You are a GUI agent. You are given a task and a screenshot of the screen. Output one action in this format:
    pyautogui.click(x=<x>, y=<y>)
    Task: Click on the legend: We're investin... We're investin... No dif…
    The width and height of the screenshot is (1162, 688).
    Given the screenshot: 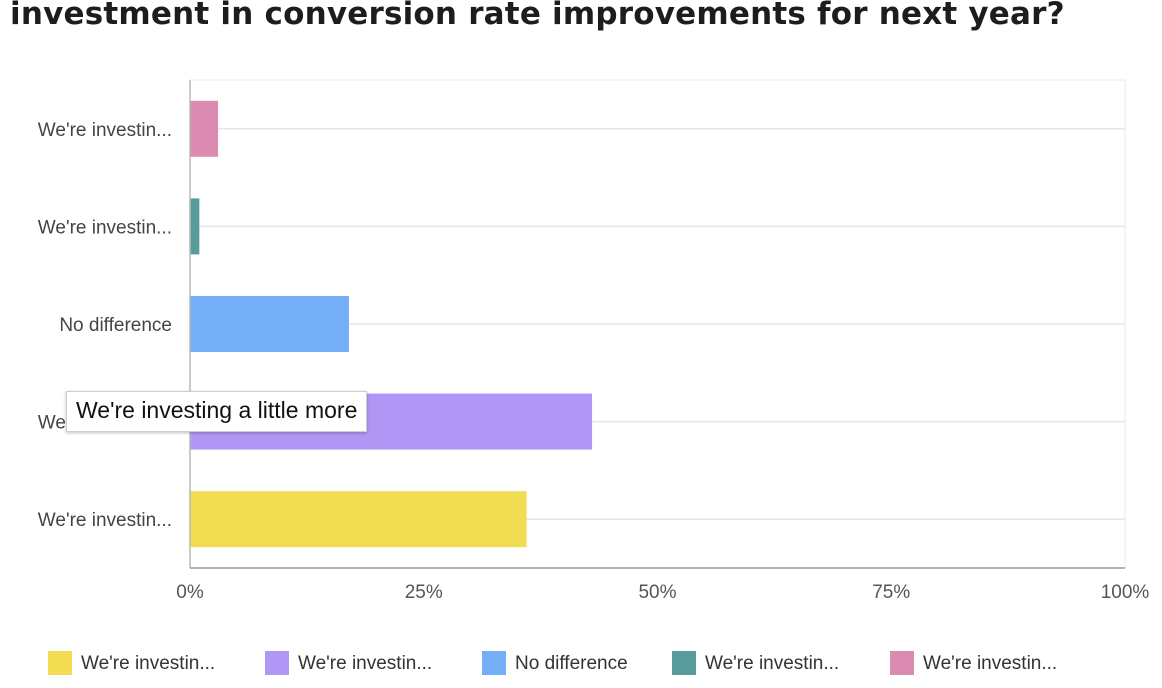 What is the action you would take?
    pyautogui.click(x=552, y=663)
    